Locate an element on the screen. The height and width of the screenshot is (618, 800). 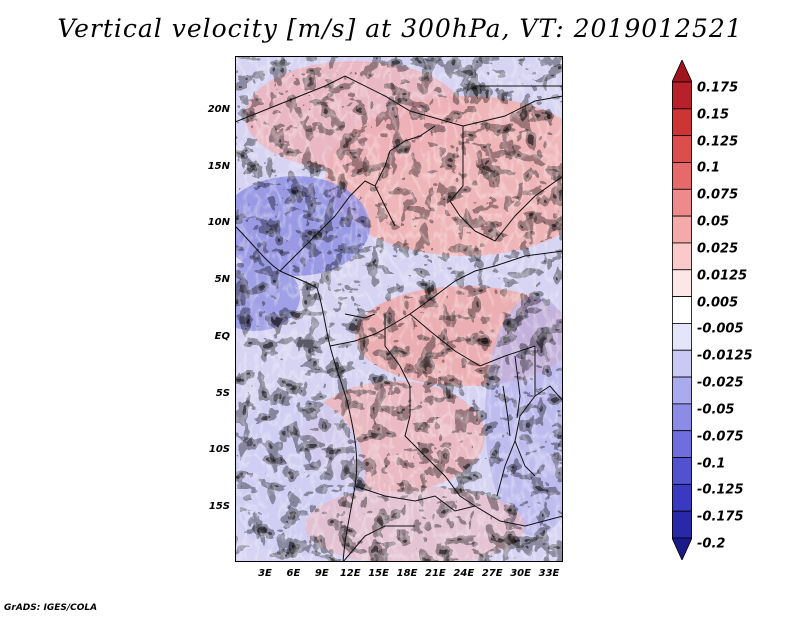
colorbar-tick-label: 0.075 is located at coordinates (718, 195).